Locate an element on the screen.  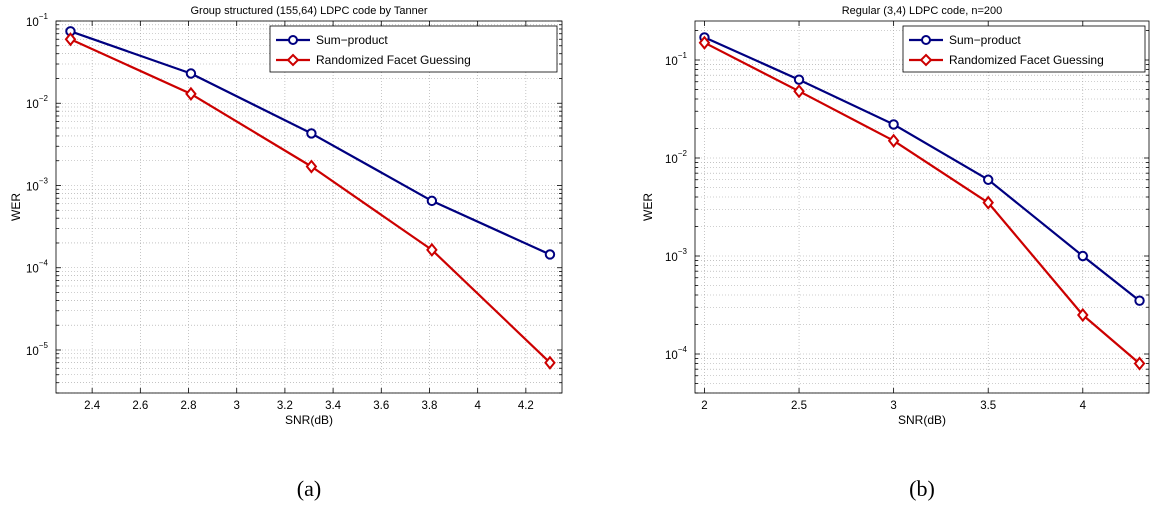
y-tick-label: 10⁻⁵ is located at coordinates (37, 349).